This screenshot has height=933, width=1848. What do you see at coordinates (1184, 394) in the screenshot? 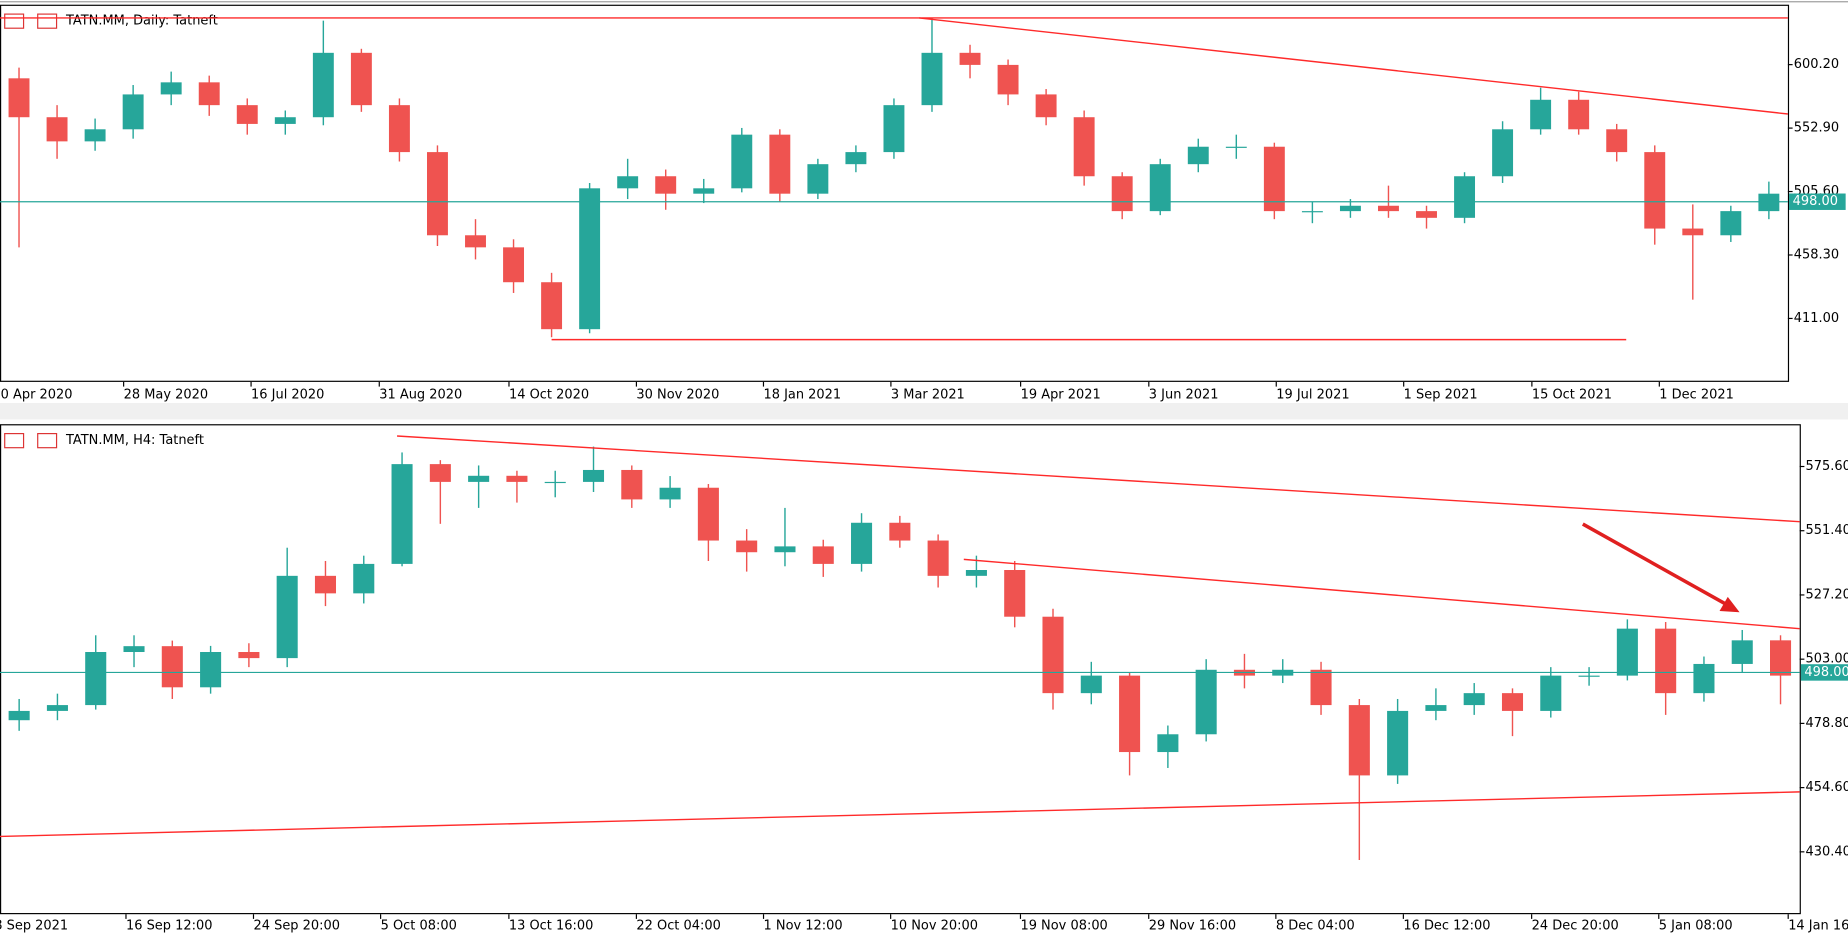
I see `x-tick-label: 3 Jun 2021` at bounding box center [1184, 394].